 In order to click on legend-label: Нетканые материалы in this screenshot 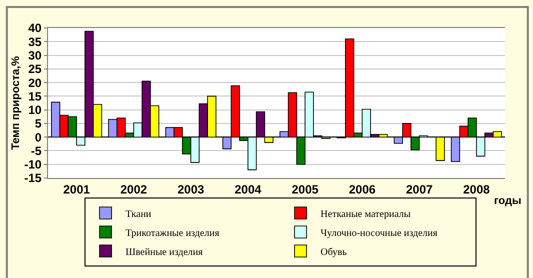, I will do `click(365, 214)`.